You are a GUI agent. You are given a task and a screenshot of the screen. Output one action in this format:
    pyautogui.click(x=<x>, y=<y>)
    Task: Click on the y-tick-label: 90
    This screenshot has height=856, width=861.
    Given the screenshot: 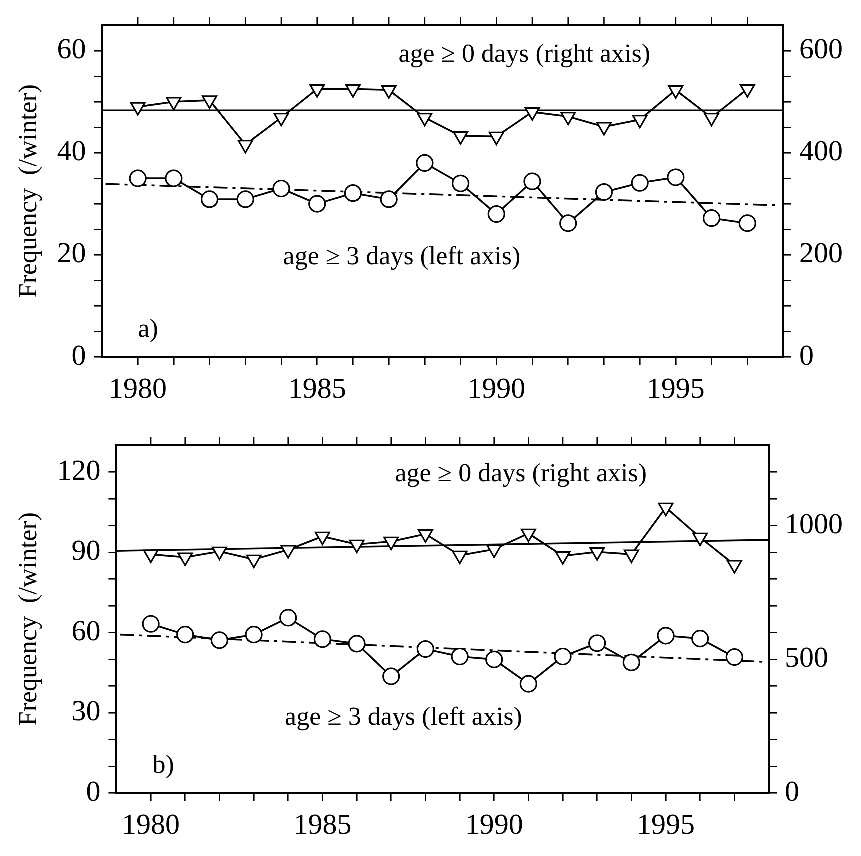 What is the action you would take?
    pyautogui.click(x=86, y=551)
    